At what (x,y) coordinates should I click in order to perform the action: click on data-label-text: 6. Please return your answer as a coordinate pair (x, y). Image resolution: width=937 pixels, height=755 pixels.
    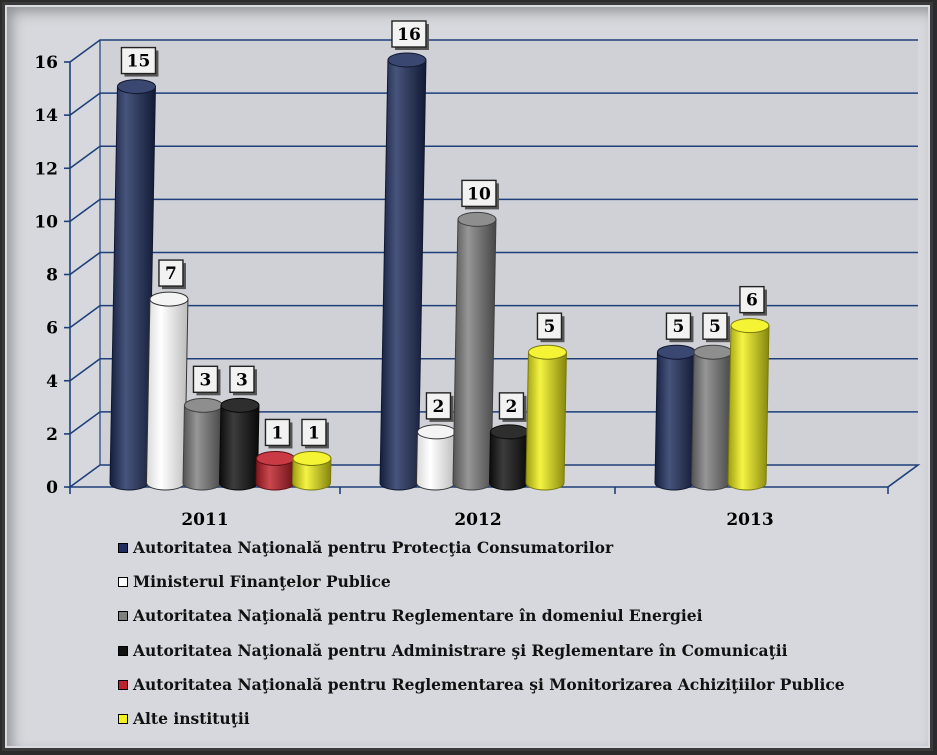
    Looking at the image, I should click on (752, 301).